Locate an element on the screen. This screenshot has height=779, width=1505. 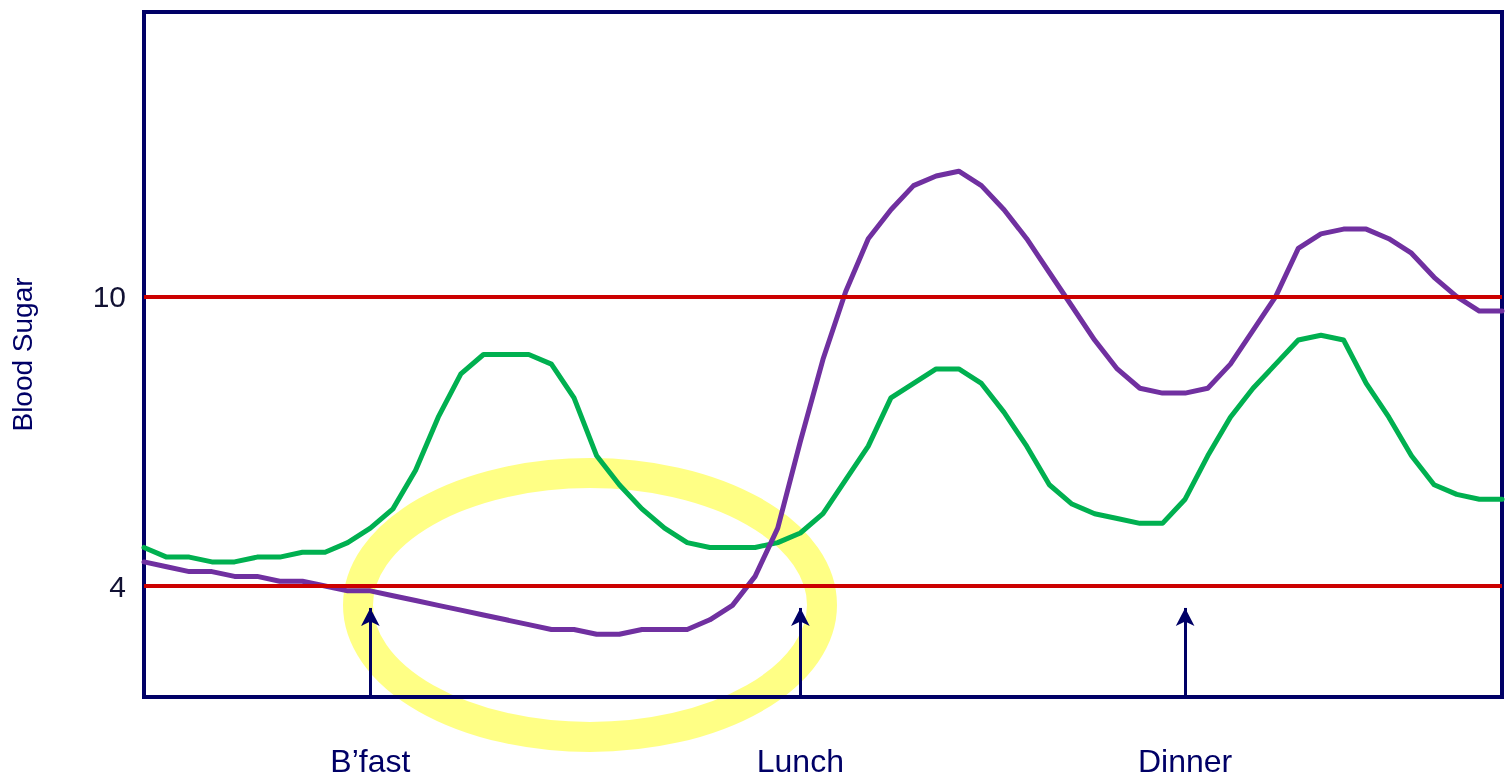
x-tick-label: B’fast is located at coordinates (370, 761).